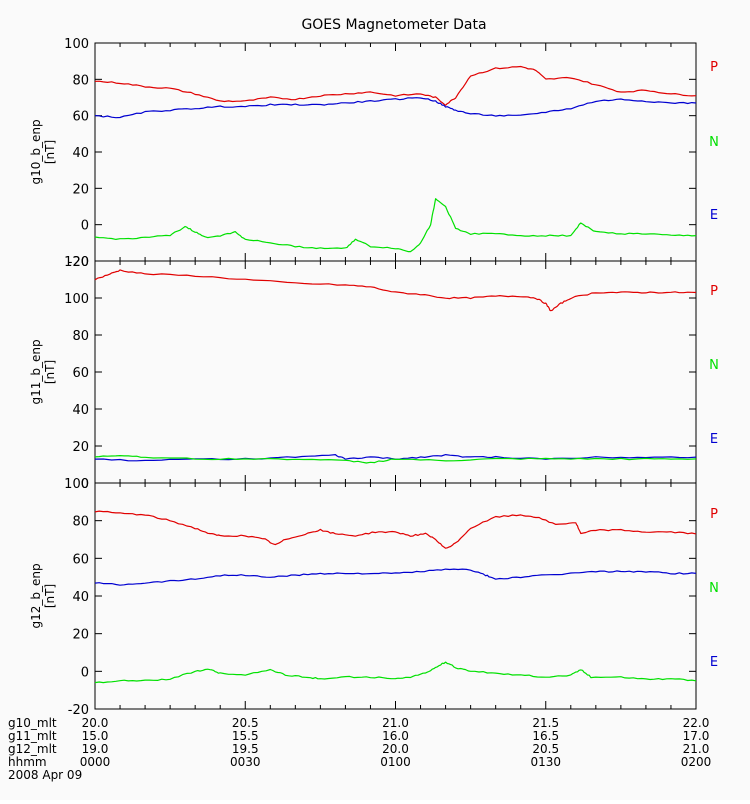 The height and width of the screenshot is (804, 750). Describe the element at coordinates (95, 736) in the screenshot. I see `x-tick-label: 15.0` at that location.